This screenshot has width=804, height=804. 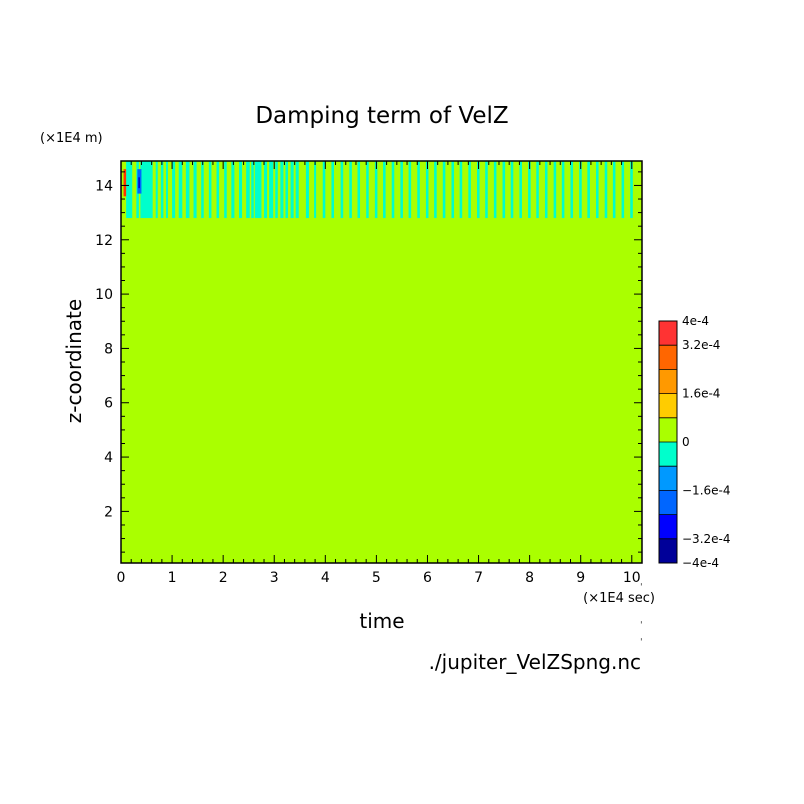 I want to click on y-tick-label: 4, so click(x=108, y=458).